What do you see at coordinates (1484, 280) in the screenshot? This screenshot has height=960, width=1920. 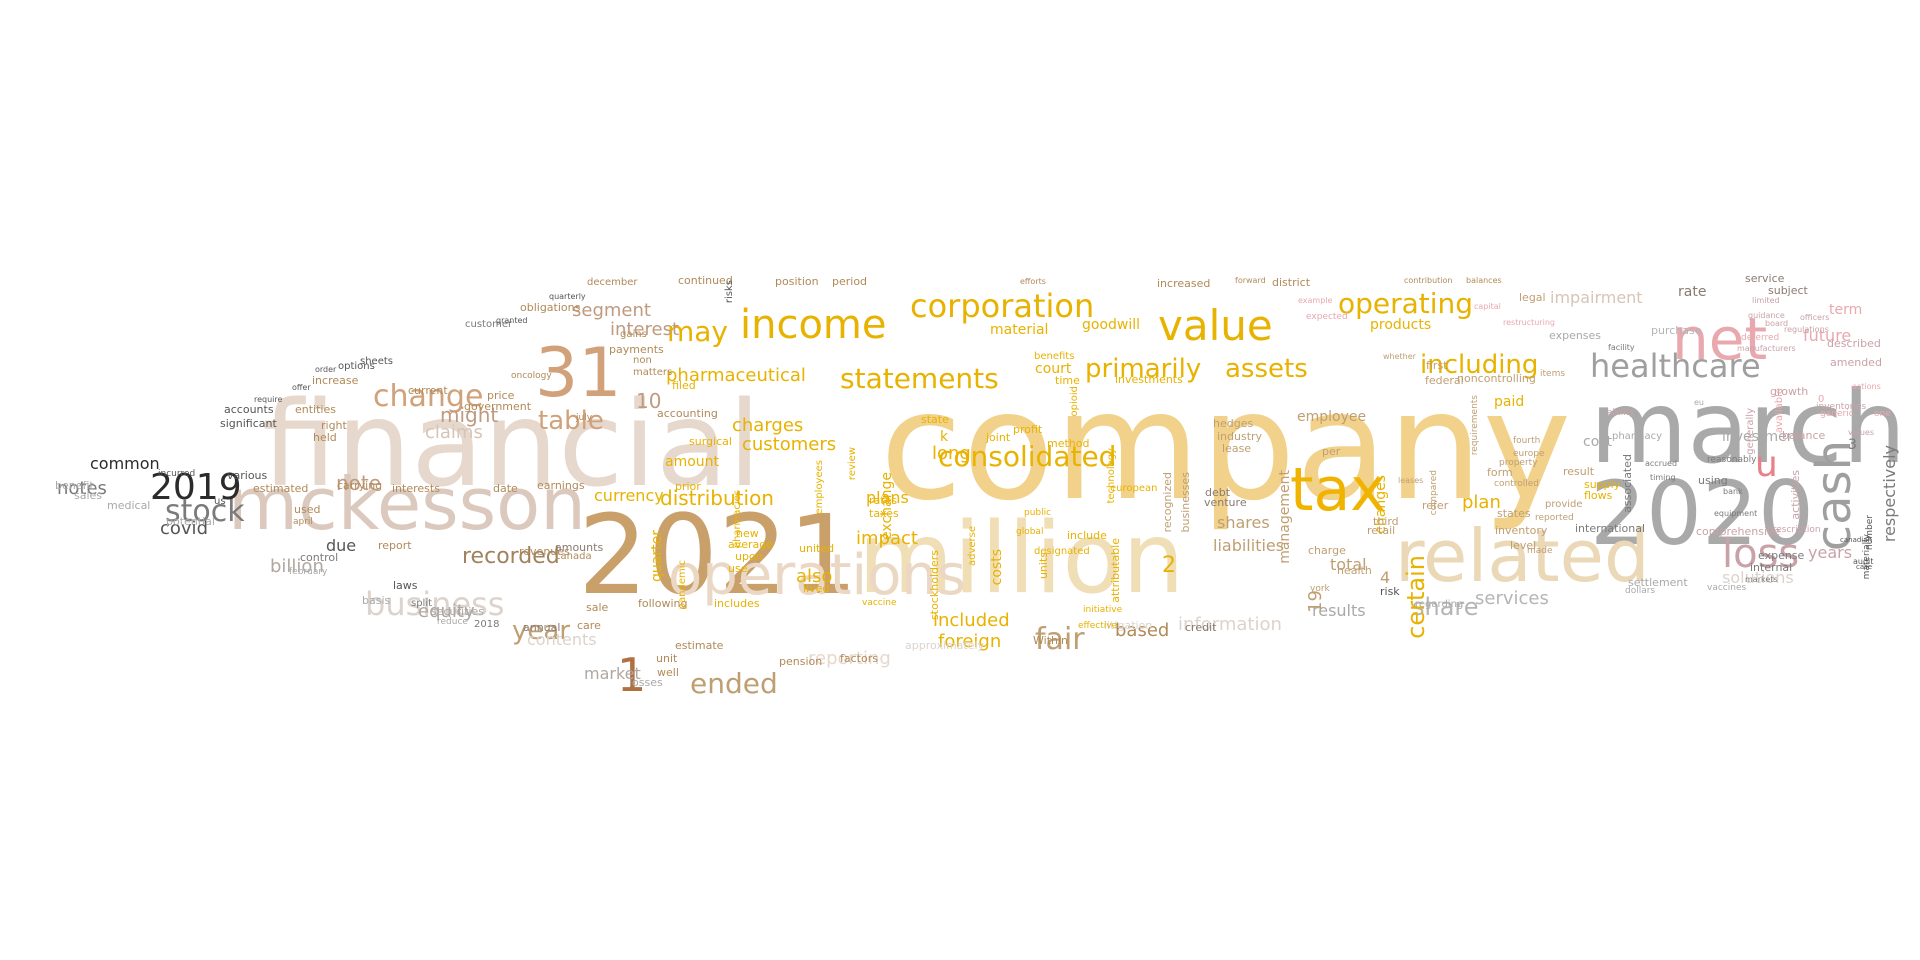 I see `word-balances: balances` at bounding box center [1484, 280].